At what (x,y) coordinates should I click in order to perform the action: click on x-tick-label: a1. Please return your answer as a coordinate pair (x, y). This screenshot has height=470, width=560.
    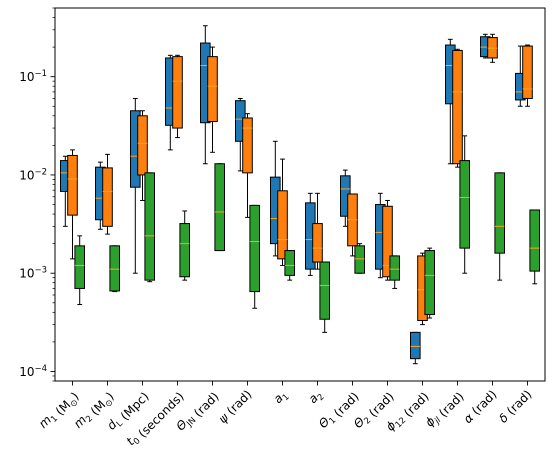
    Looking at the image, I should click on (281, 397).